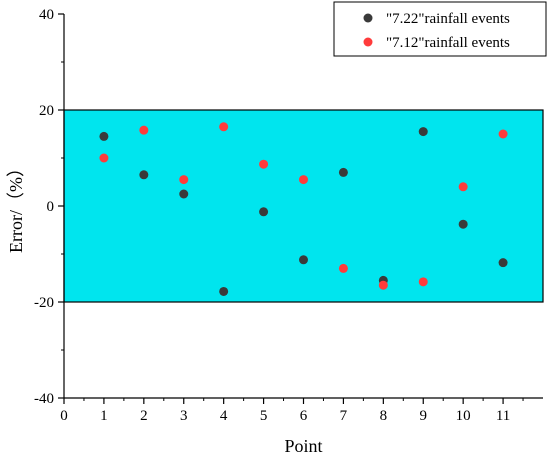  Describe the element at coordinates (503, 416) in the screenshot. I see `x-tick-label: 11` at that location.